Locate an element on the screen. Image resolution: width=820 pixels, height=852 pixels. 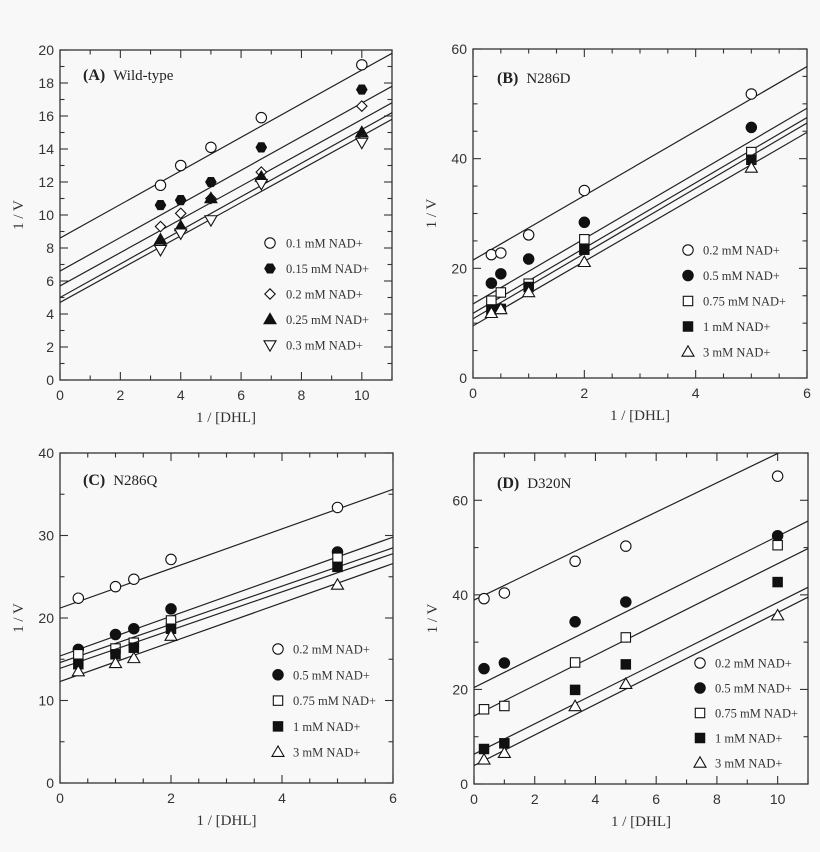
panel-name: D320N is located at coordinates (549, 484).